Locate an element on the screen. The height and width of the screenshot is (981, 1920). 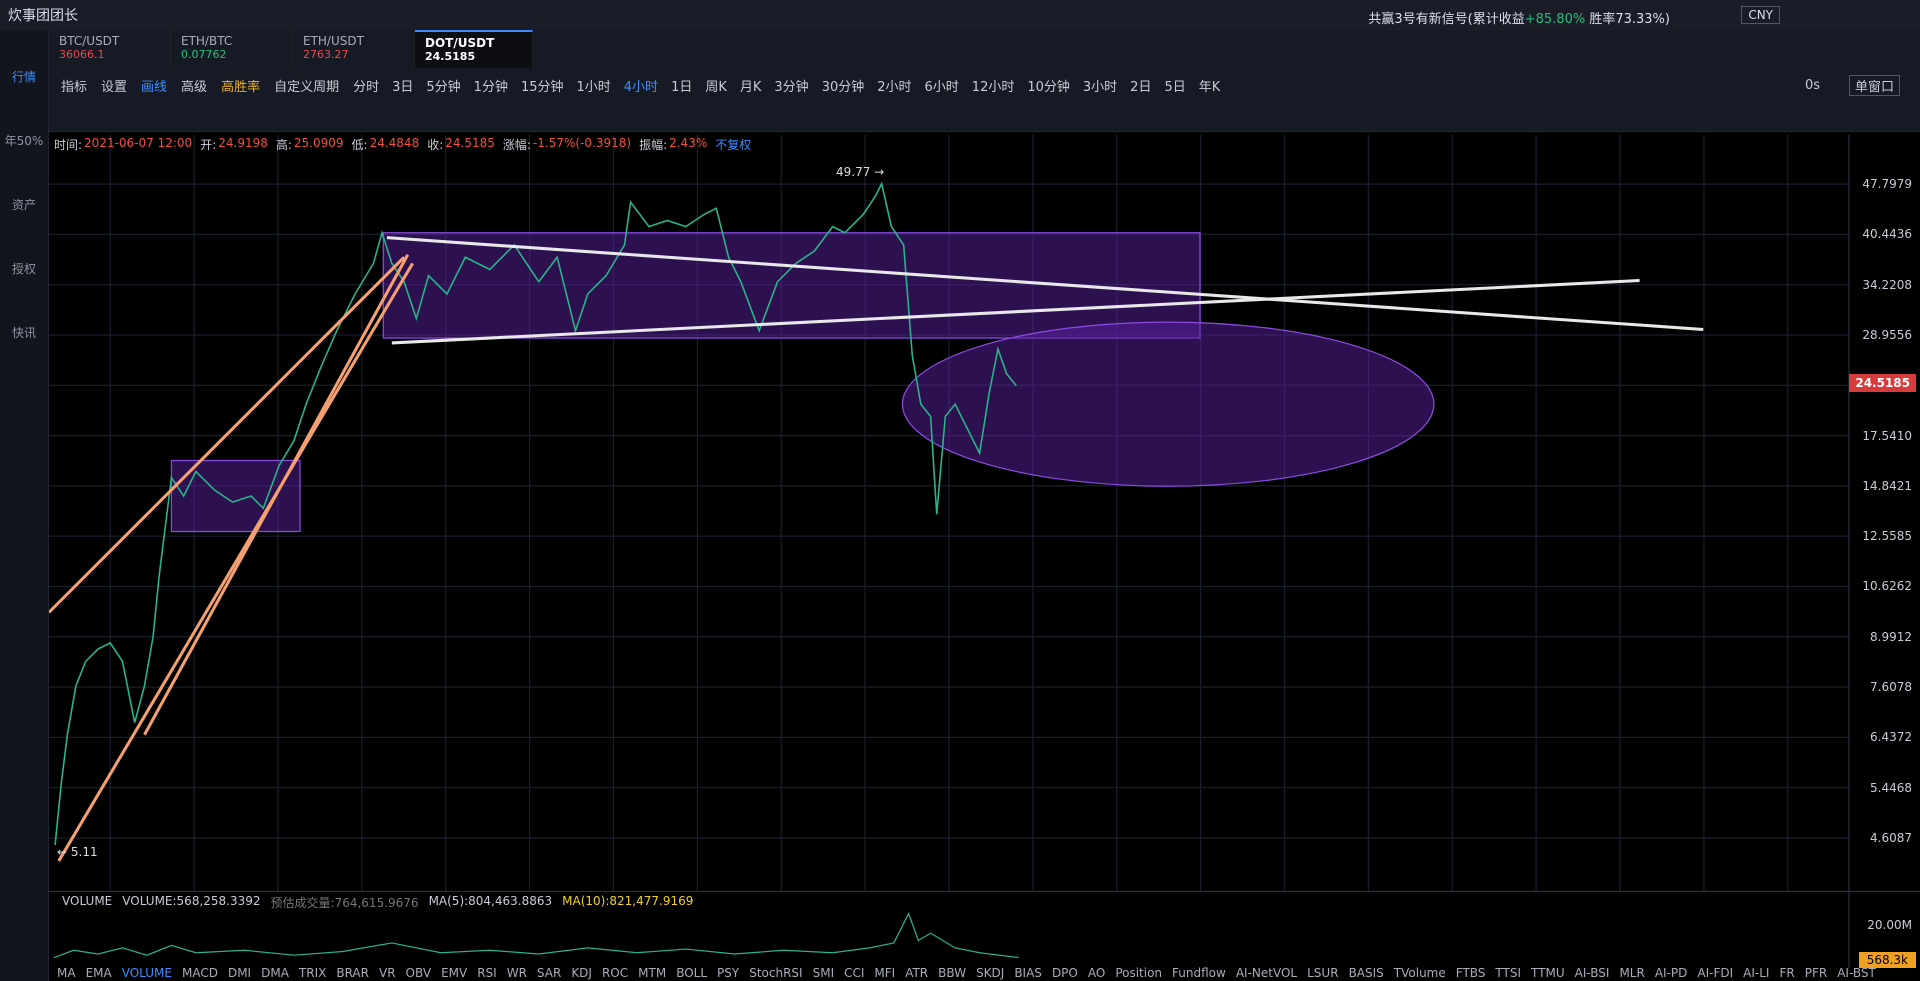
indicator-tab: DPO is located at coordinates (1064, 973).